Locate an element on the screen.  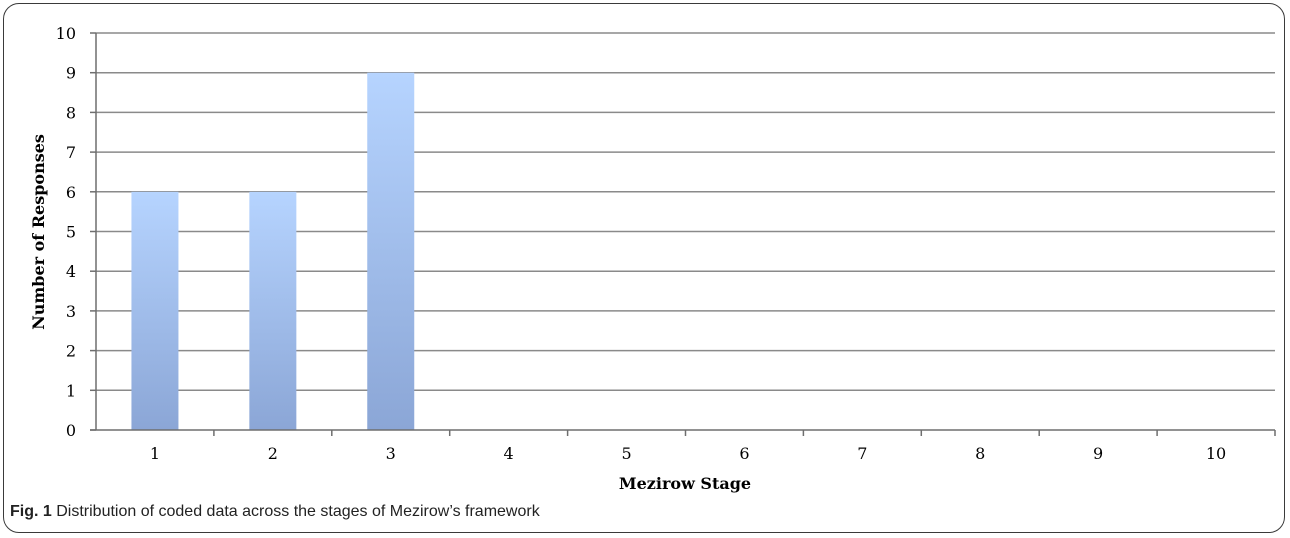
x-tick-label: 1 is located at coordinates (155, 453).